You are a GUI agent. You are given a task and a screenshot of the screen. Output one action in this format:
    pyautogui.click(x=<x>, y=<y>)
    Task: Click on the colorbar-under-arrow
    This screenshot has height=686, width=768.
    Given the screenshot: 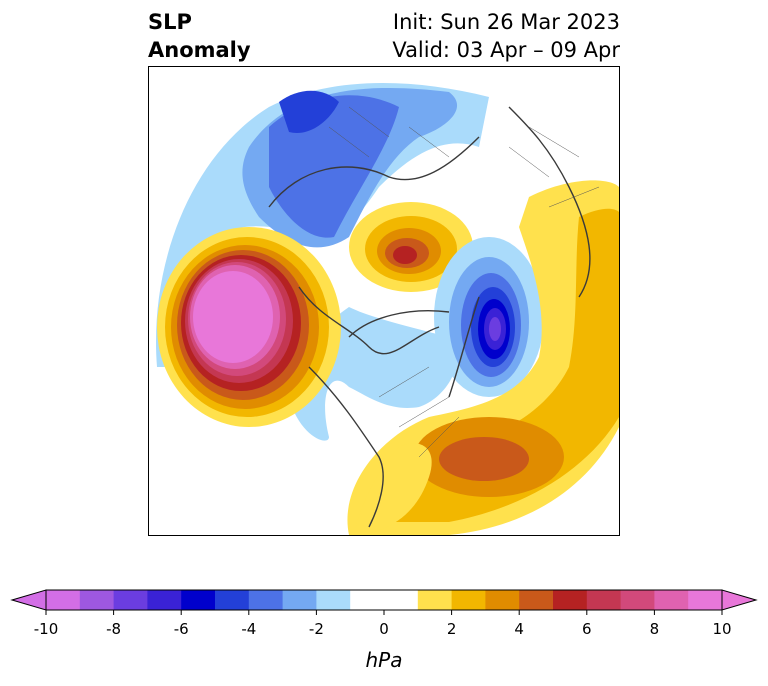 What is the action you would take?
    pyautogui.click(x=28, y=600)
    